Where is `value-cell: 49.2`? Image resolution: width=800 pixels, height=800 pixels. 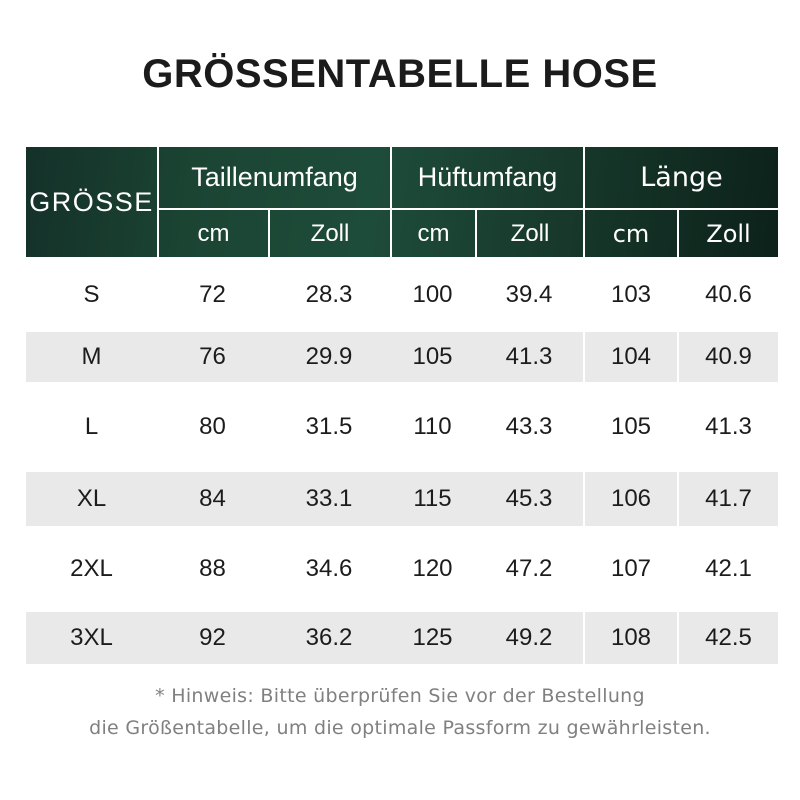 value-cell: 49.2 is located at coordinates (529, 637).